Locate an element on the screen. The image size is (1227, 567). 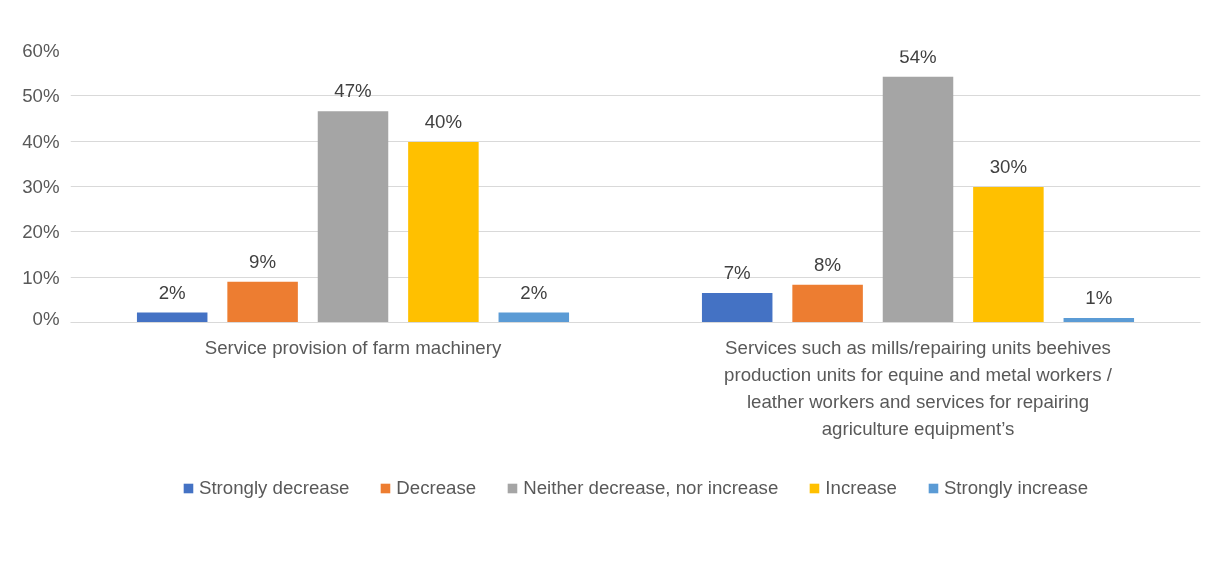
y-tick-label: 40% is located at coordinates (41, 141).